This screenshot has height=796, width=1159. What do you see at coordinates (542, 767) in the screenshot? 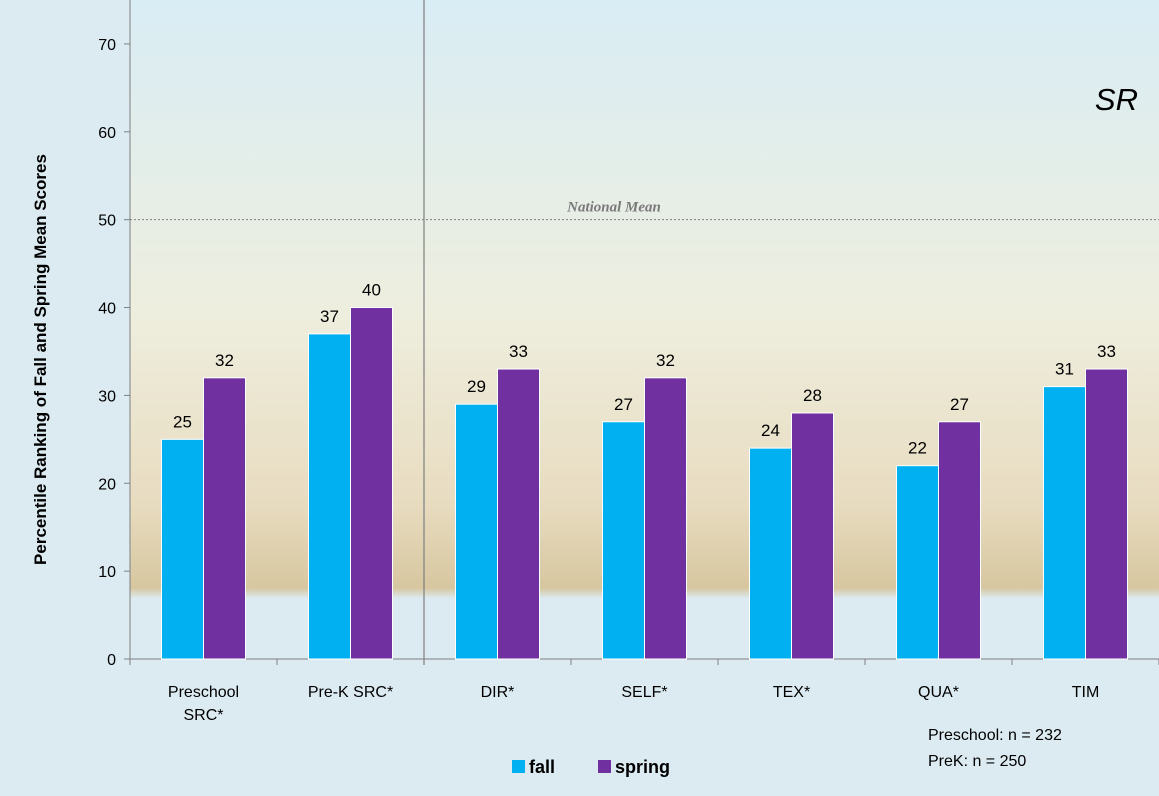
I see `legend-label-fall: fall` at bounding box center [542, 767].